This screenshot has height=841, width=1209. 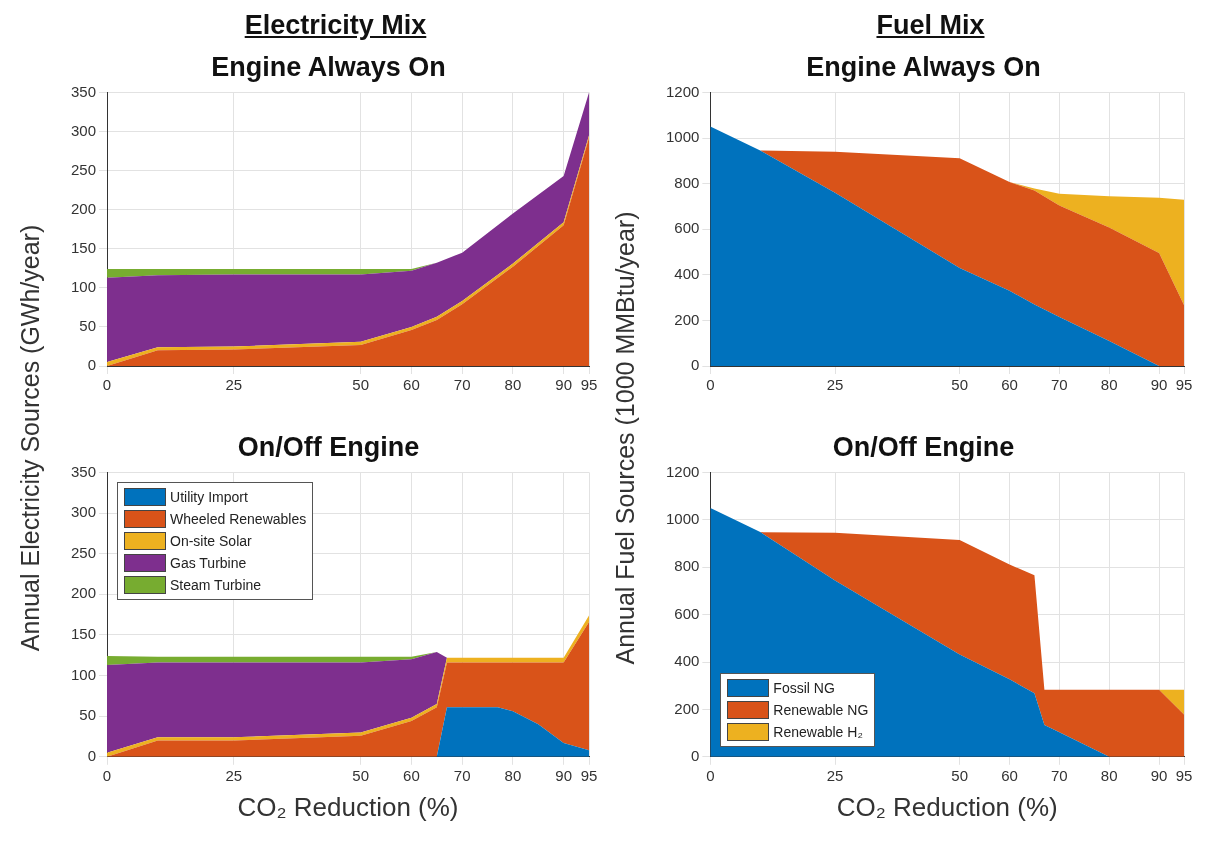 I want to click on chart-subtitle: Fuel Mix, so click(x=930, y=25).